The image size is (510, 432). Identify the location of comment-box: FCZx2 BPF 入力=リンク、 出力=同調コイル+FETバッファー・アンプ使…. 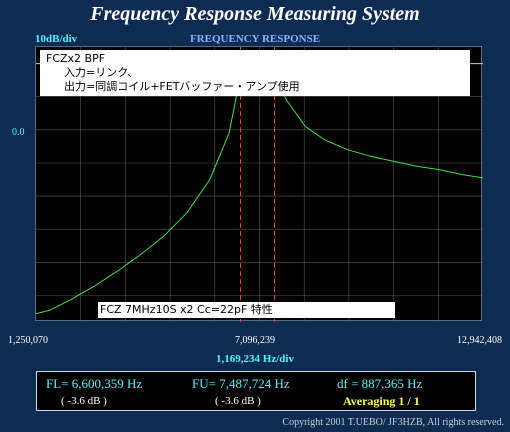
(255, 73).